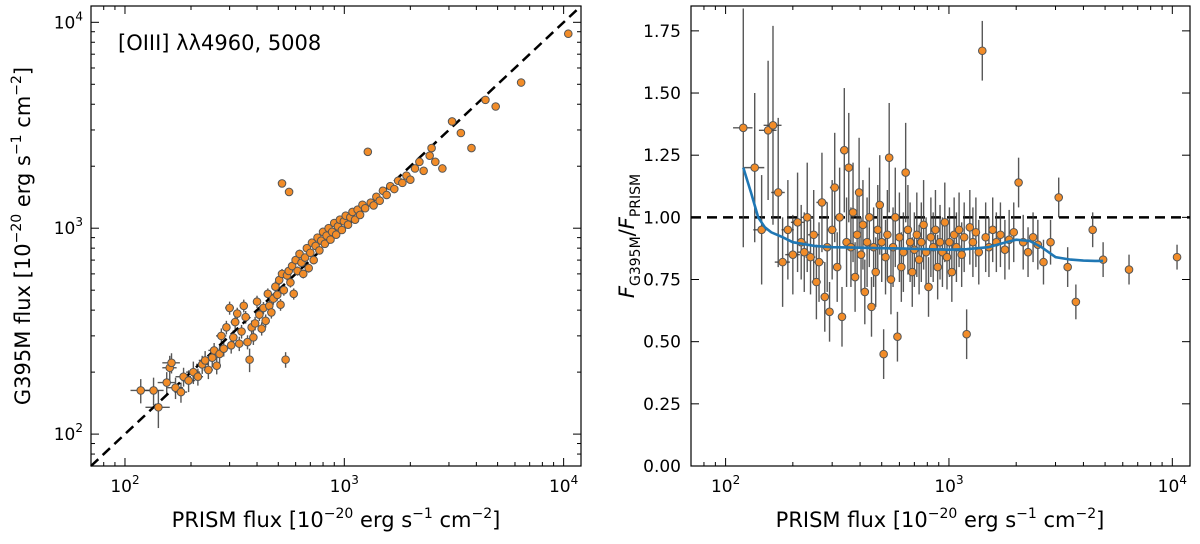 The width and height of the screenshot is (1200, 544). What do you see at coordinates (662, 405) in the screenshot?
I see `right-y-tick-label: 0.25` at bounding box center [662, 405].